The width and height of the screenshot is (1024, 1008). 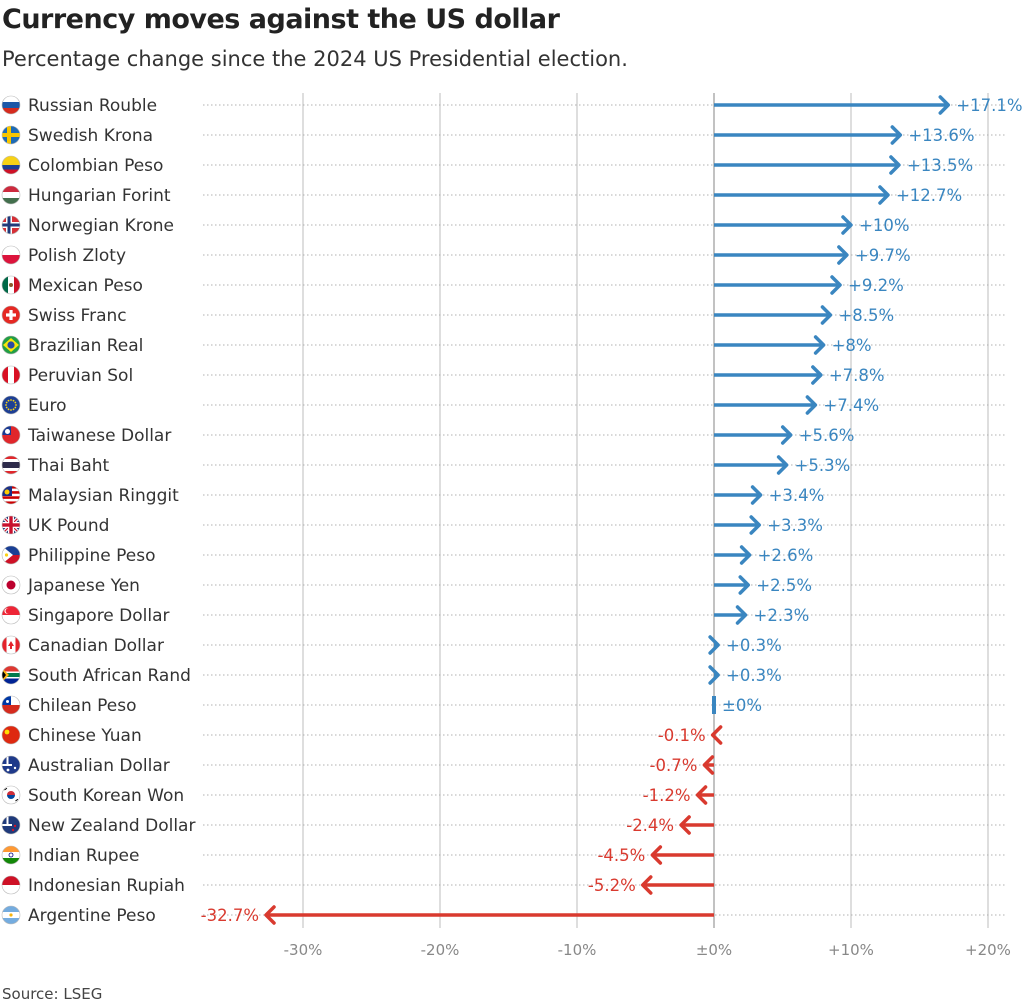 I want to click on new-zealand-flag-icon, so click(x=11, y=825).